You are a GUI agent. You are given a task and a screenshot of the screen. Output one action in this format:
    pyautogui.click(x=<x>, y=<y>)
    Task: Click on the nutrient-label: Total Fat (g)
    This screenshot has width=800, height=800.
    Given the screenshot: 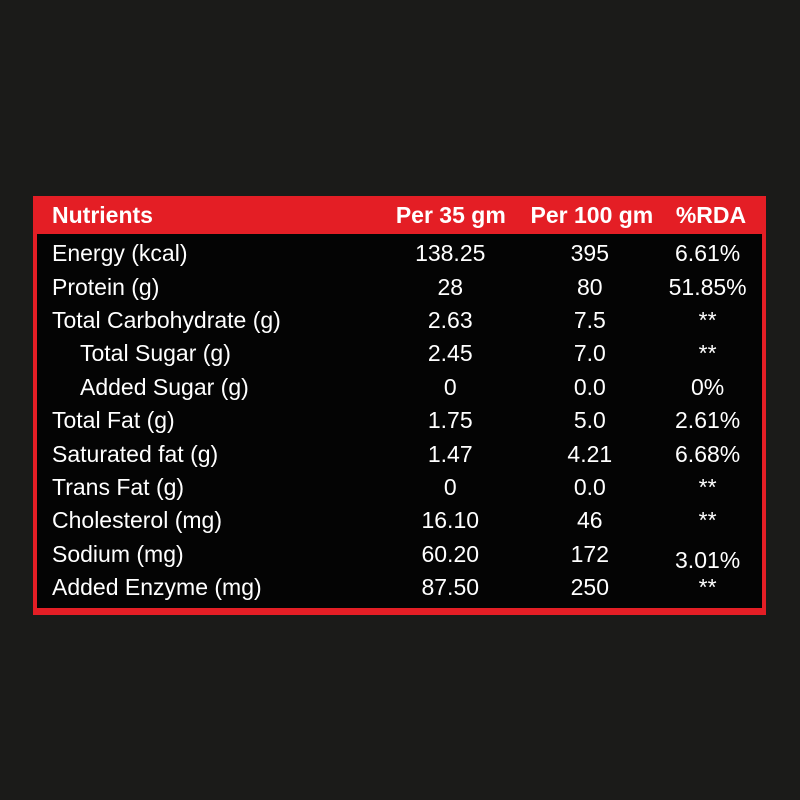 What is the action you would take?
    pyautogui.click(x=113, y=420)
    